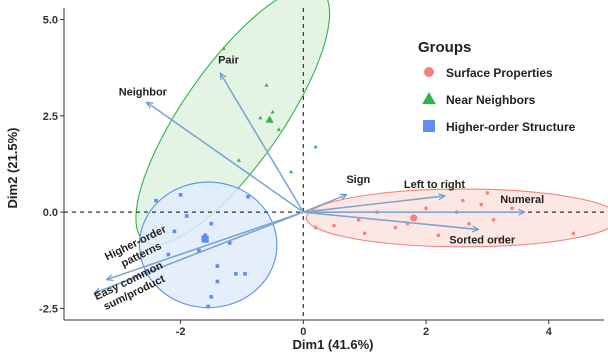  I want to click on legend-label-2: Higher-order Structure, so click(511, 127).